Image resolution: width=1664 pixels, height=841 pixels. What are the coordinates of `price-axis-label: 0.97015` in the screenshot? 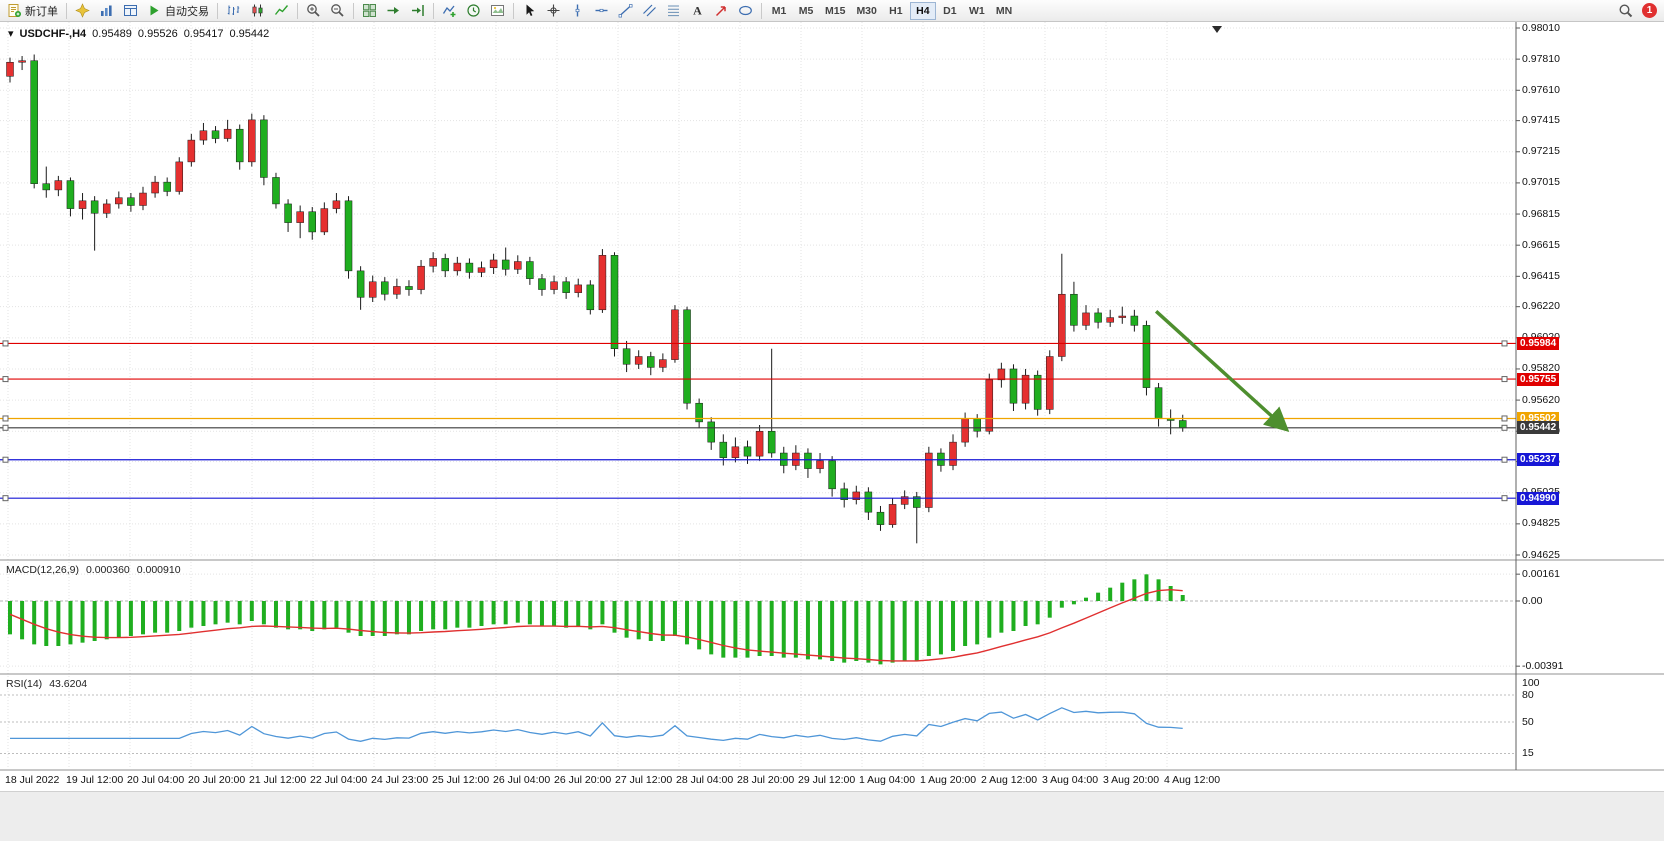 It's located at (1541, 182).